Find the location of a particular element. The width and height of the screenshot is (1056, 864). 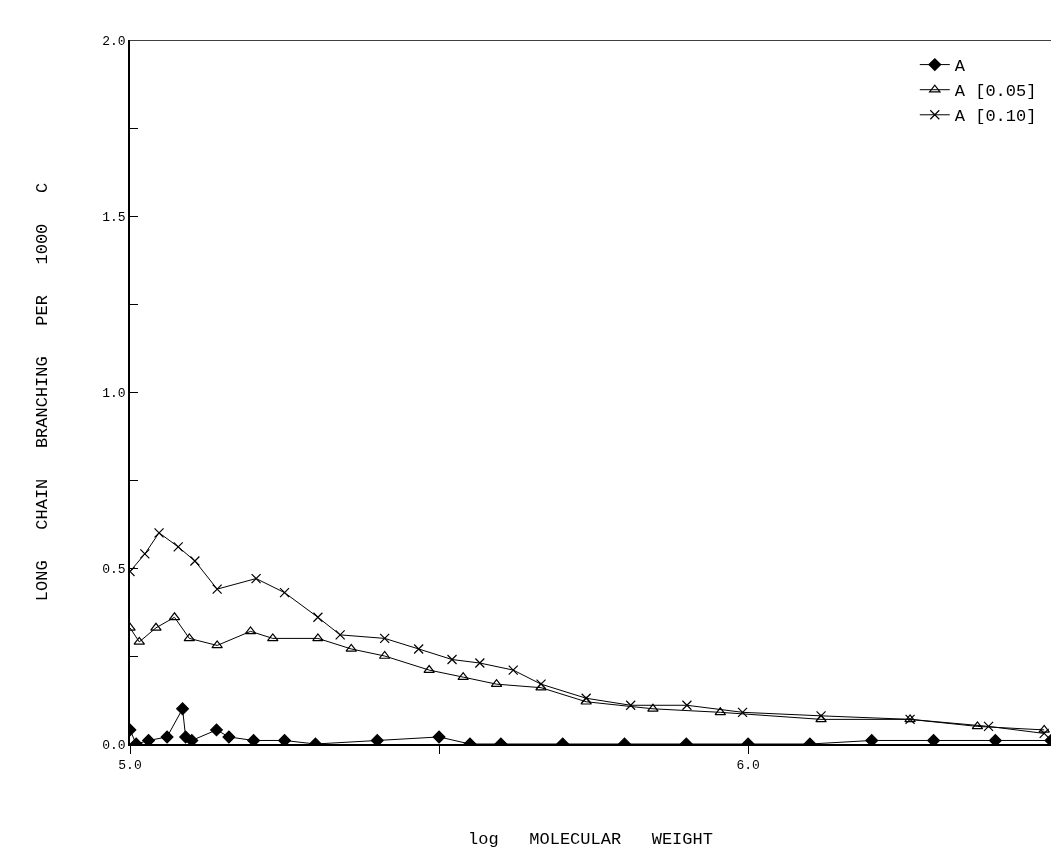

y-tick-label: 1.0 is located at coordinates (114, 393).